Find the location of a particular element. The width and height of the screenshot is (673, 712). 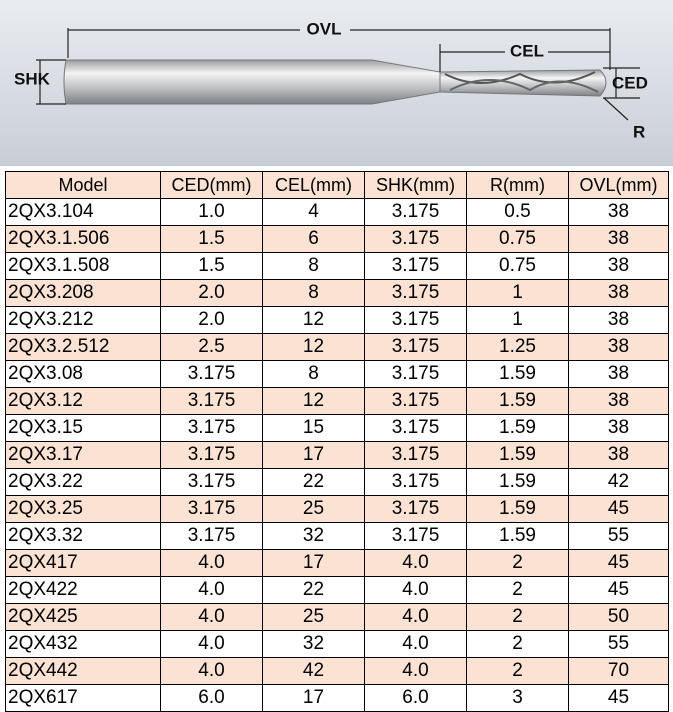

table-row: 2QX3.08 3.175 8 3.175 1.59 38 is located at coordinates (337, 374).